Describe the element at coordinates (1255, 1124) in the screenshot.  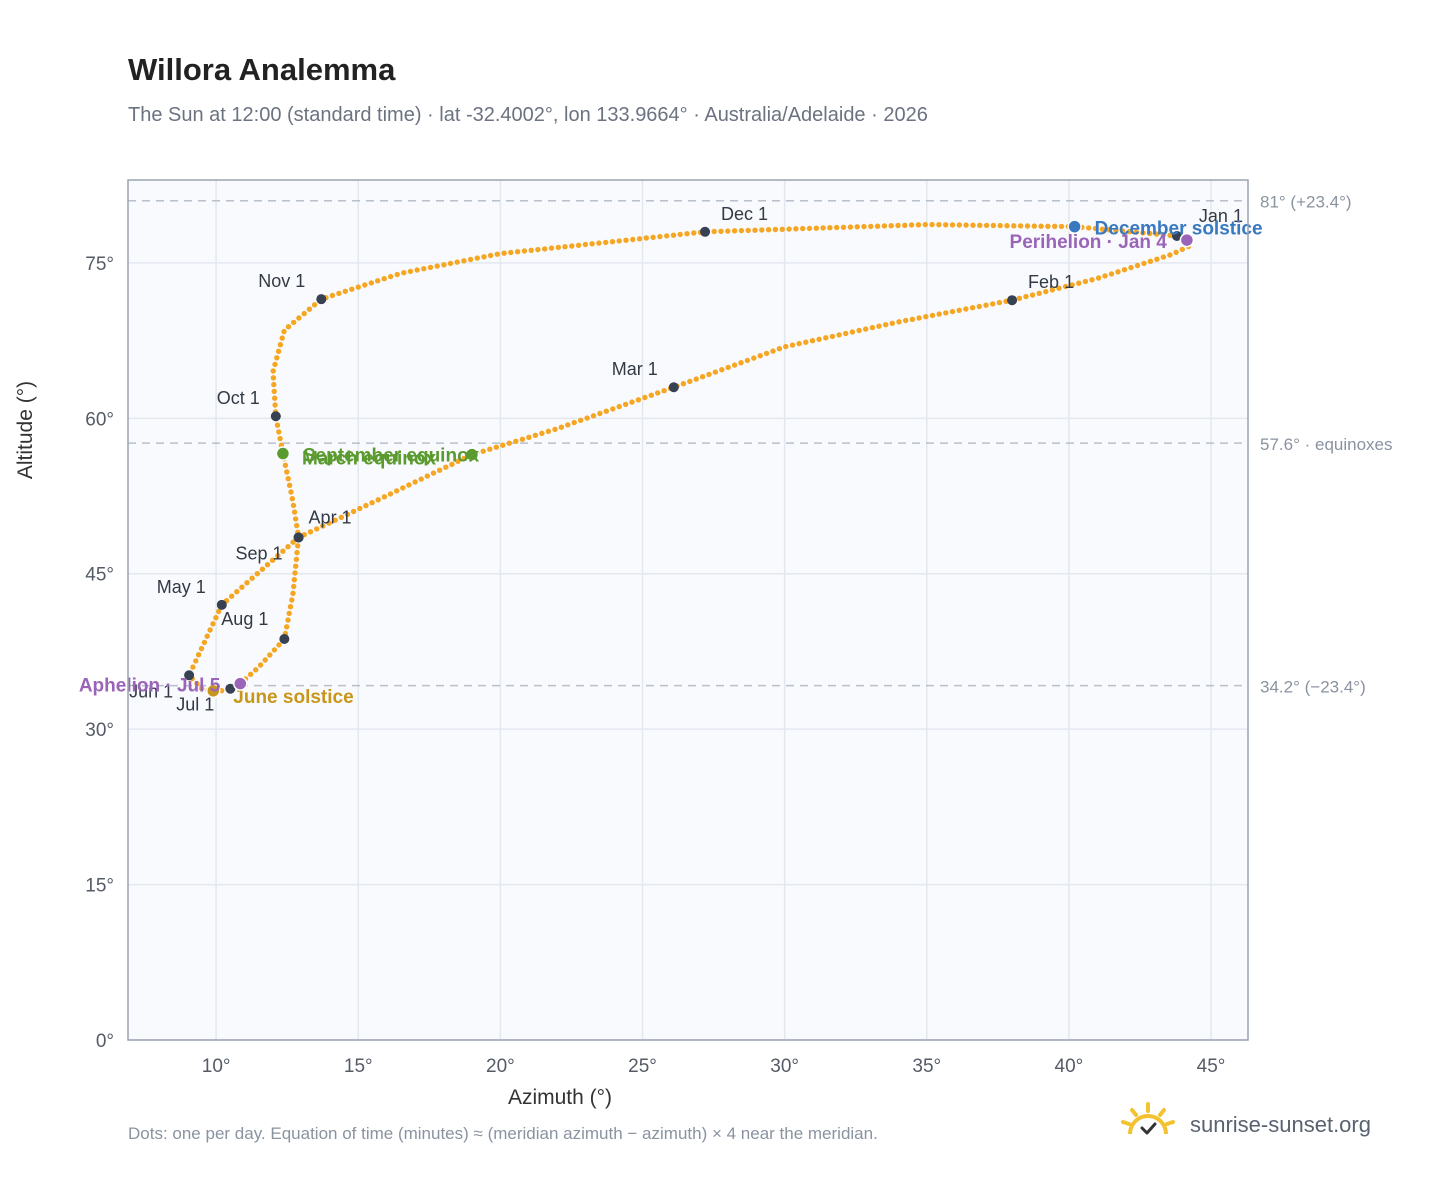
I see `brand-logo: sunrise-sunset.org` at that location.